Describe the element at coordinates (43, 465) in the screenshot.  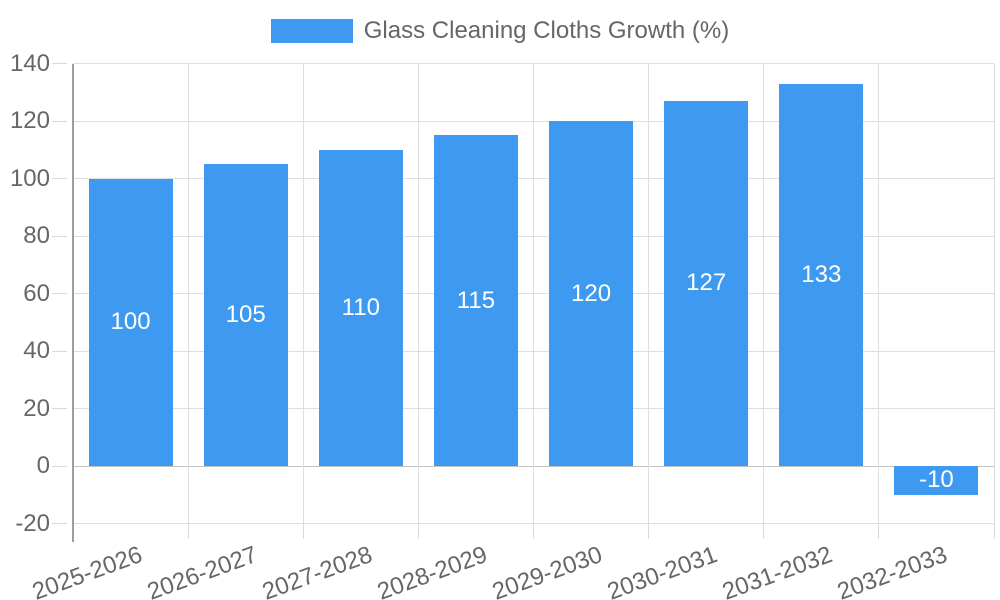
I see `y-axis-label: 0` at that location.